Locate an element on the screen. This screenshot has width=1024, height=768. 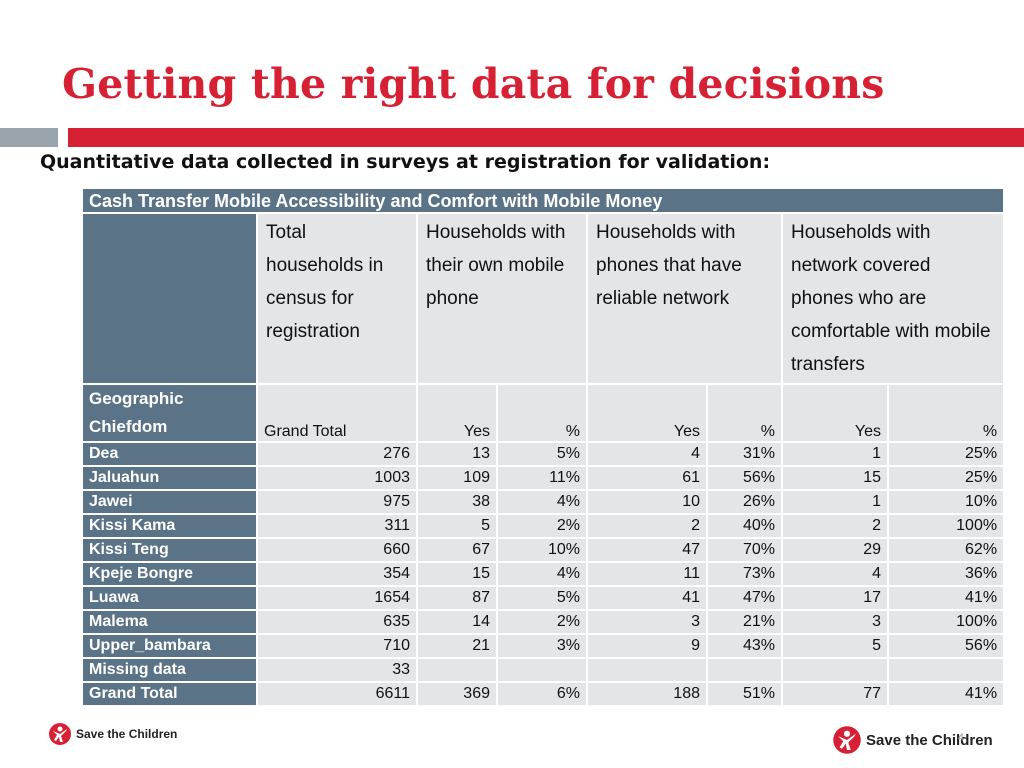
cell-net-pct: 70% is located at coordinates (744, 550).